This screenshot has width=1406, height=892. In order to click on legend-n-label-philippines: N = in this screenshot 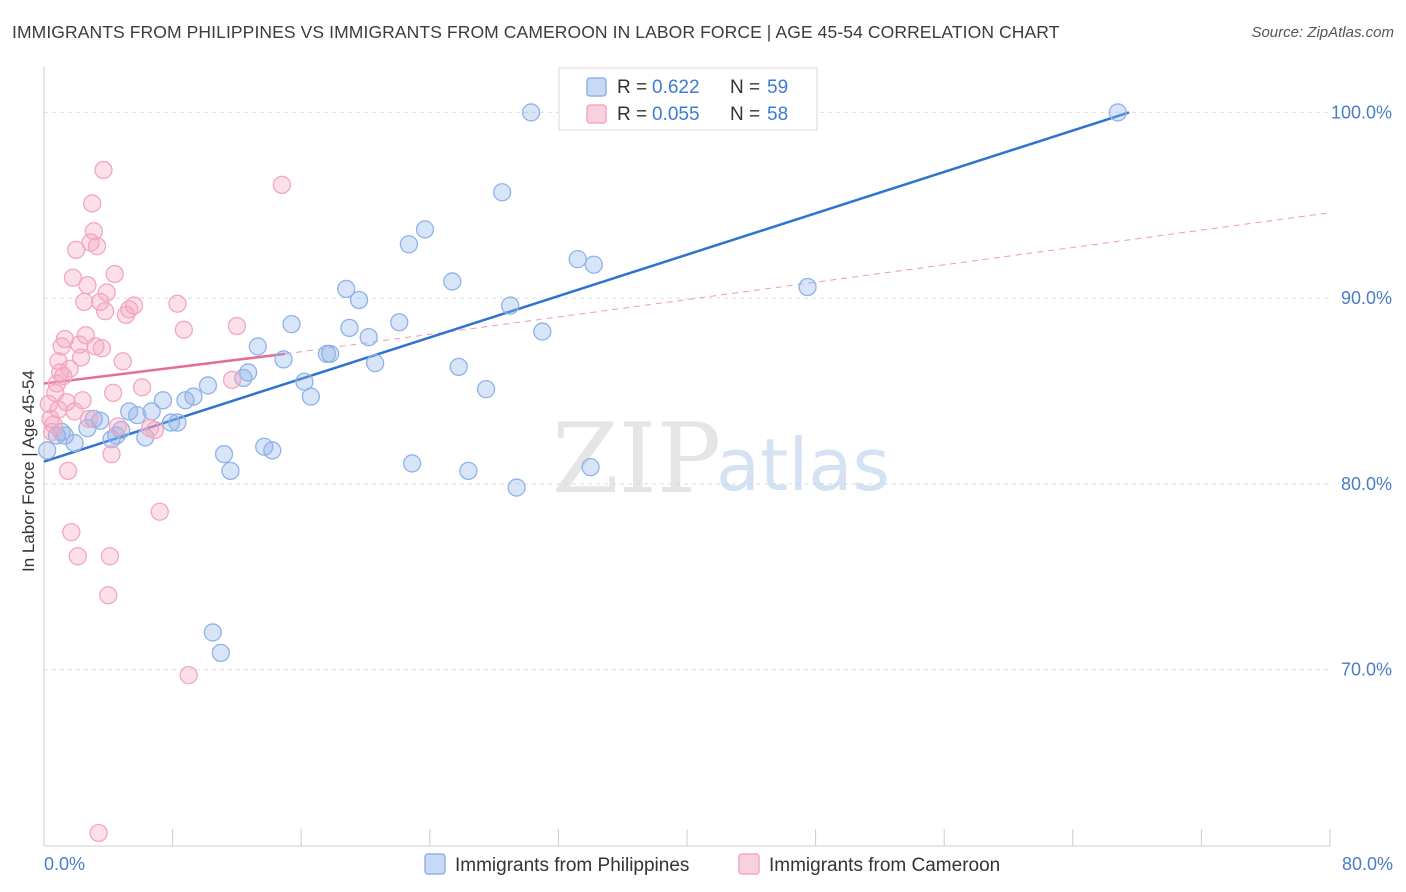, I will do `click(745, 87)`.